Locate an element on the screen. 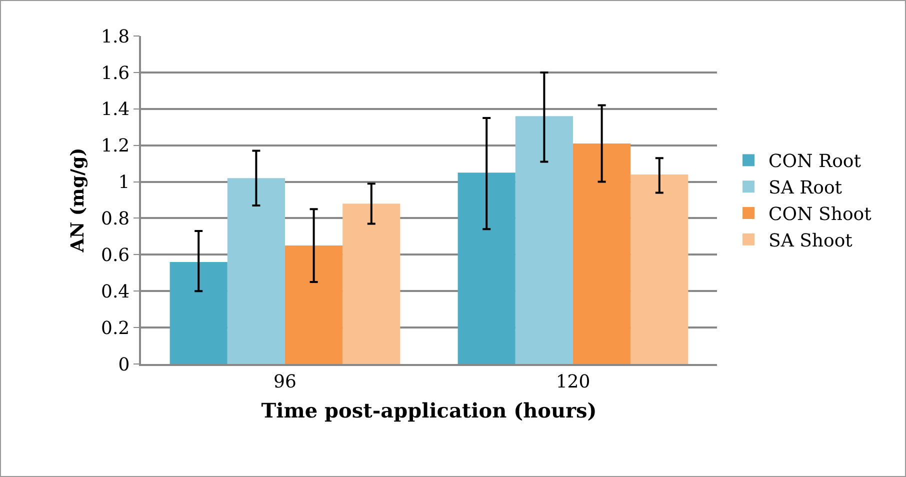  y-tick-label: 0.8 is located at coordinates (115, 219).